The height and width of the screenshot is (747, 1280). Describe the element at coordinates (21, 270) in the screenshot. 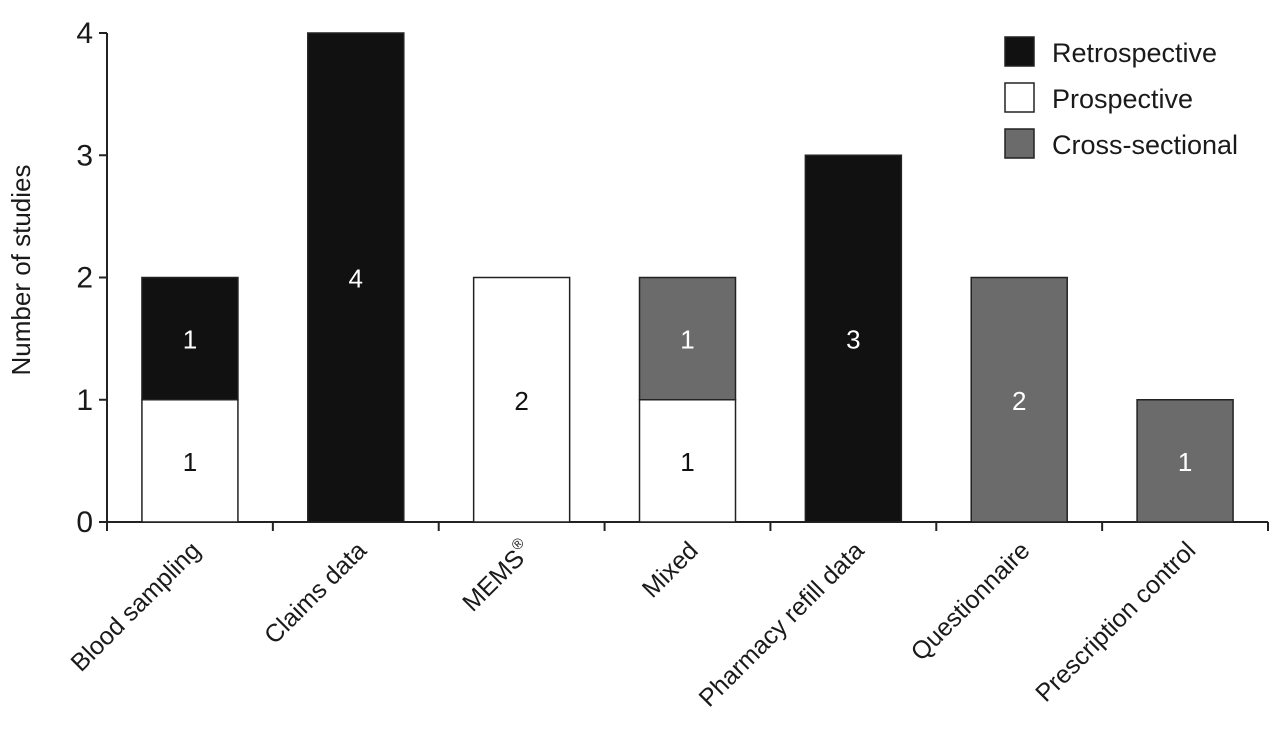

I see `y-axis-title: Number of studies` at that location.